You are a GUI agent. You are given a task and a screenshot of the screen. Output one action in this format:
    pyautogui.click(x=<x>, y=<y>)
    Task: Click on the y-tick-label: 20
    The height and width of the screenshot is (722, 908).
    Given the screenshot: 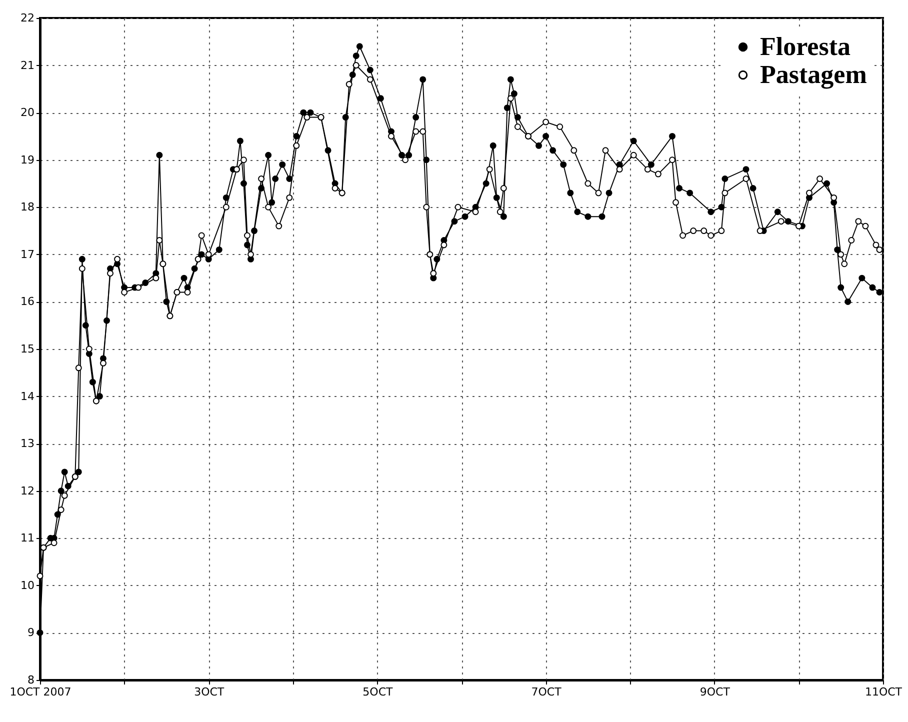 What is the action you would take?
    pyautogui.click(x=27, y=113)
    